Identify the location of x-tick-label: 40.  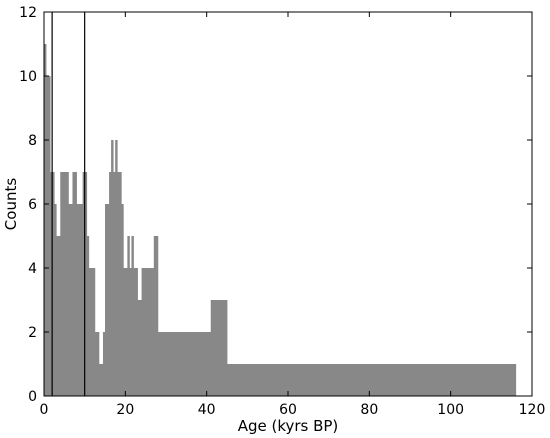
(207, 410).